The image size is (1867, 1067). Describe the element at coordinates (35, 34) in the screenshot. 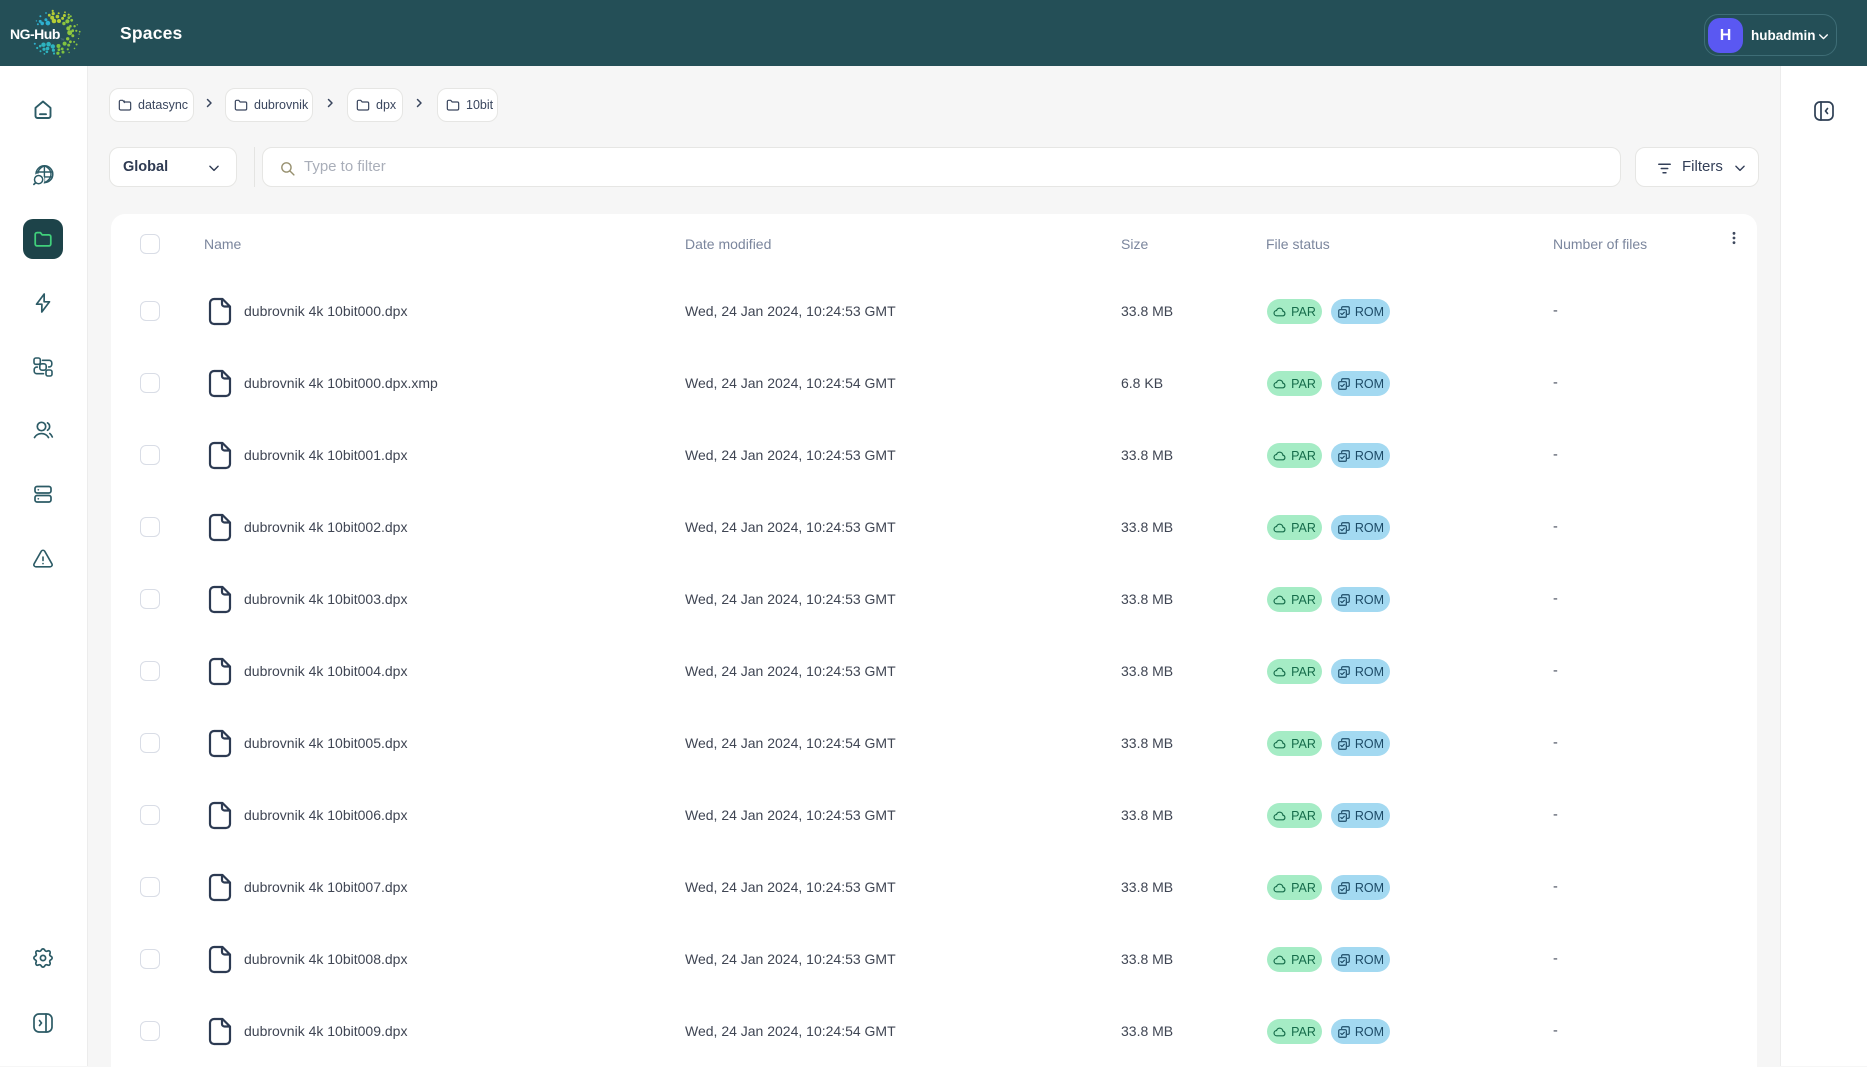

I see `svg-text: NG-Hub` at that location.